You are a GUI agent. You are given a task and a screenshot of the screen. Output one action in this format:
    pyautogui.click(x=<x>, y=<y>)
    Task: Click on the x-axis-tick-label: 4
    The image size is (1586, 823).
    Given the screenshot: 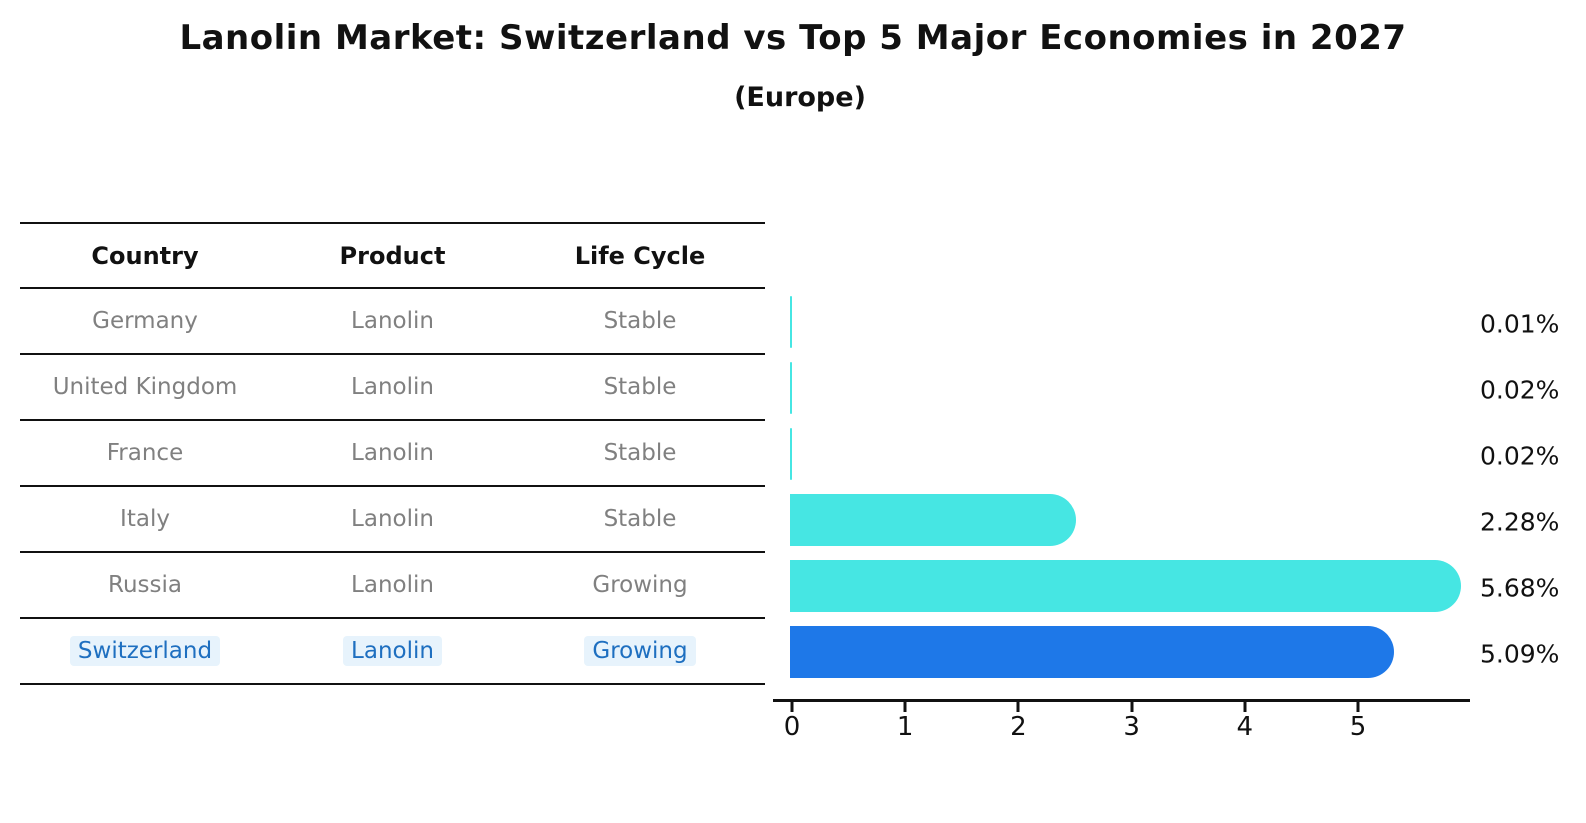 What is the action you would take?
    pyautogui.click(x=1245, y=727)
    